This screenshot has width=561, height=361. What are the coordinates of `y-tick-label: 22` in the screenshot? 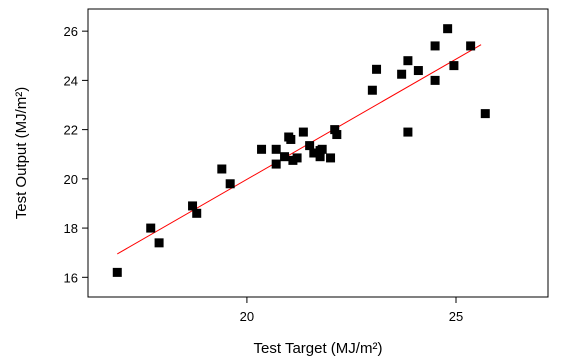 It's located at (71, 130).